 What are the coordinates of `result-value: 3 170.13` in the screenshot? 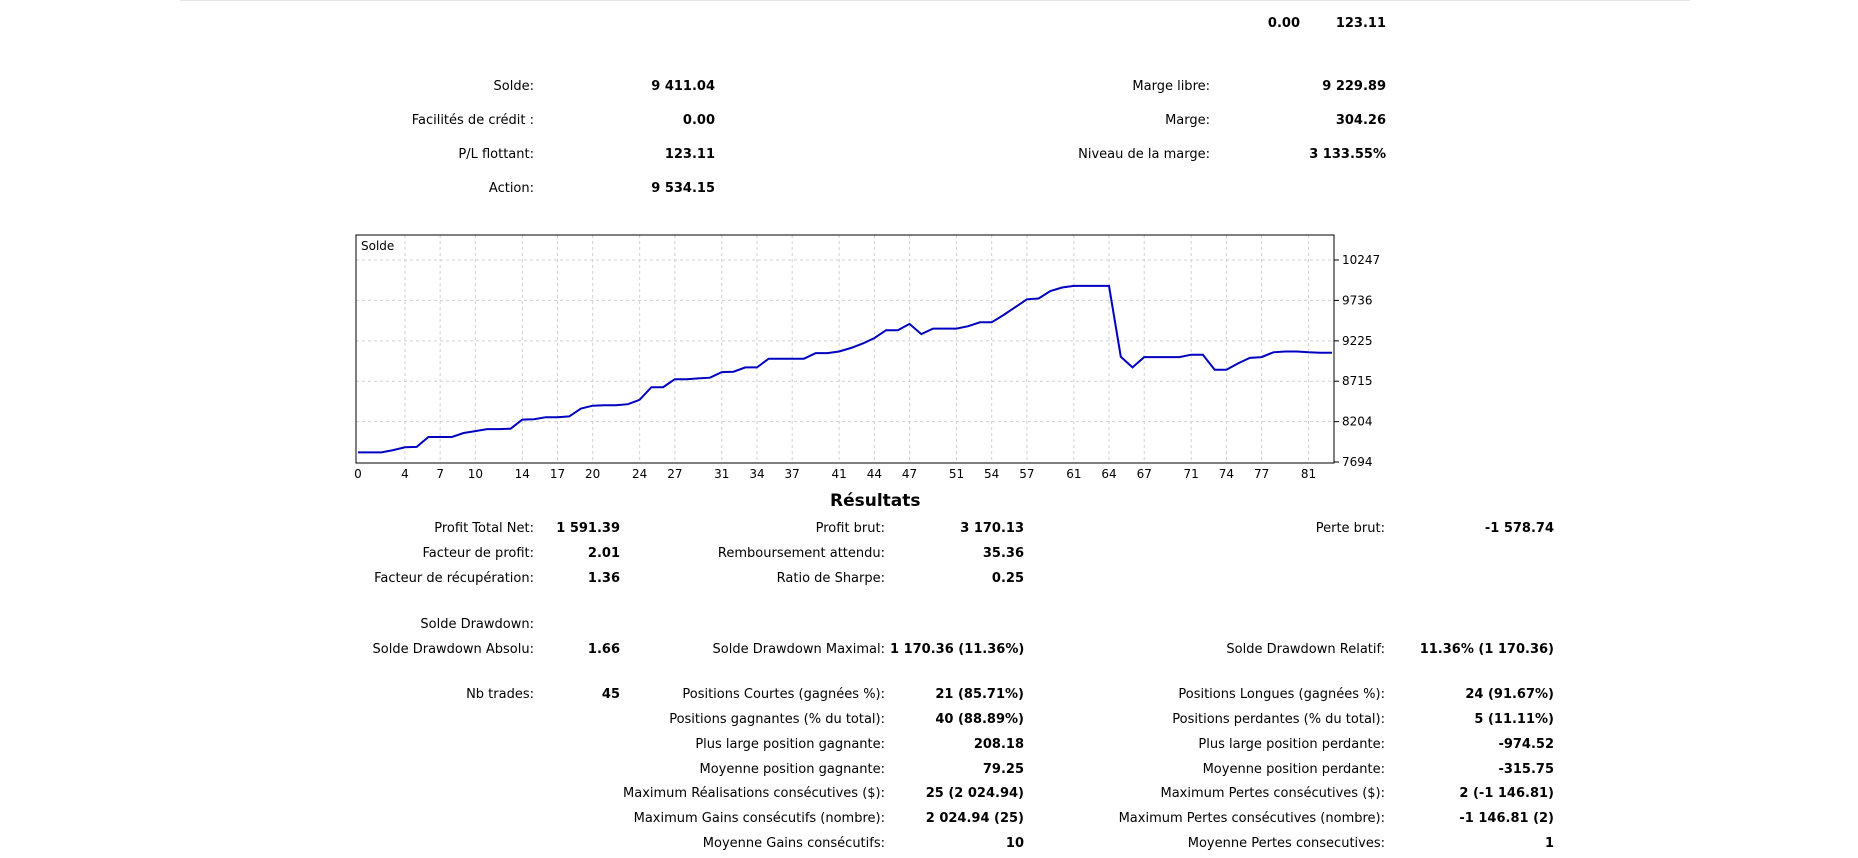 It's located at (992, 528).